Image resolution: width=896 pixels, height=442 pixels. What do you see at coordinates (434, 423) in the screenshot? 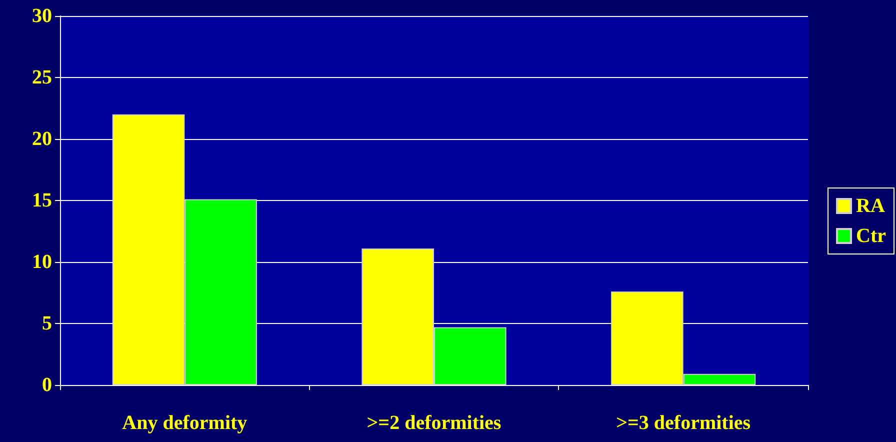
I see `x-tick-label: >=2 deformities` at bounding box center [434, 423].